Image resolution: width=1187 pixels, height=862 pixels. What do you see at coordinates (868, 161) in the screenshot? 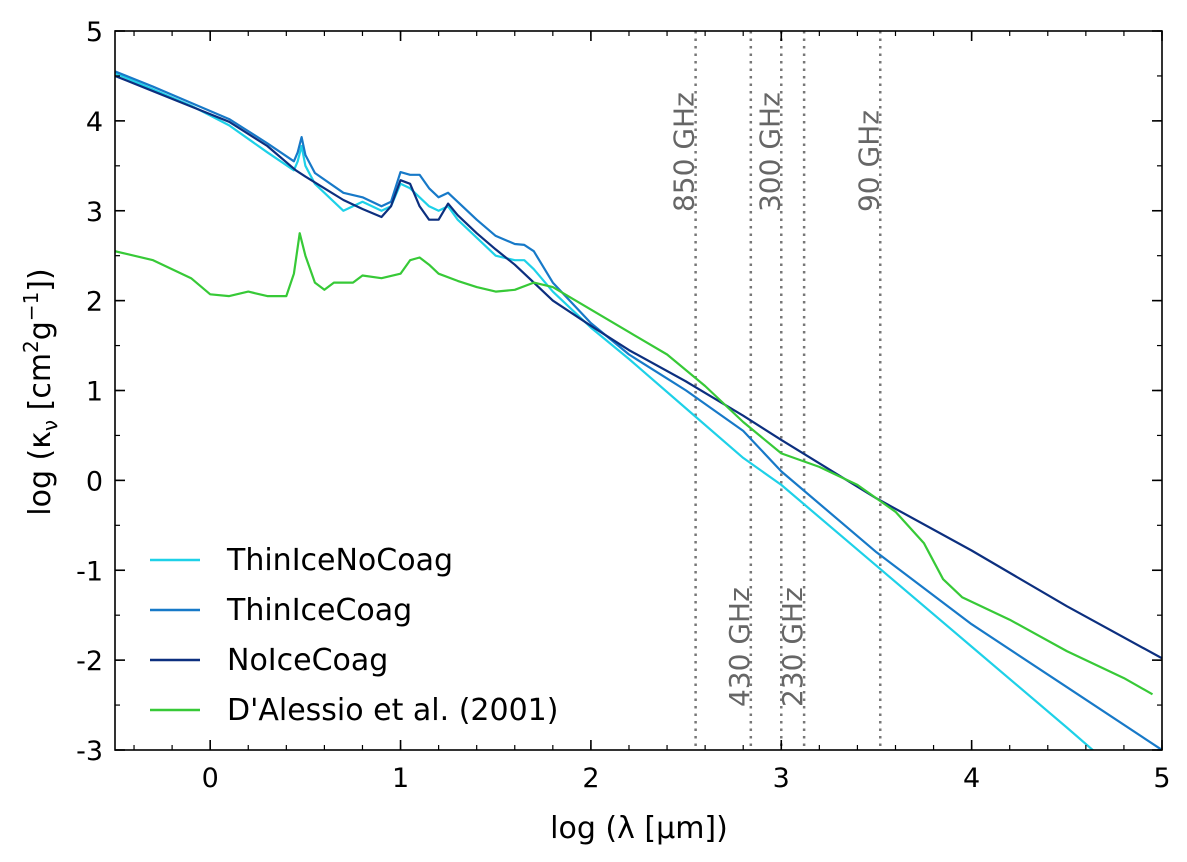
I see `marker-label: 90 GHz` at bounding box center [868, 161].